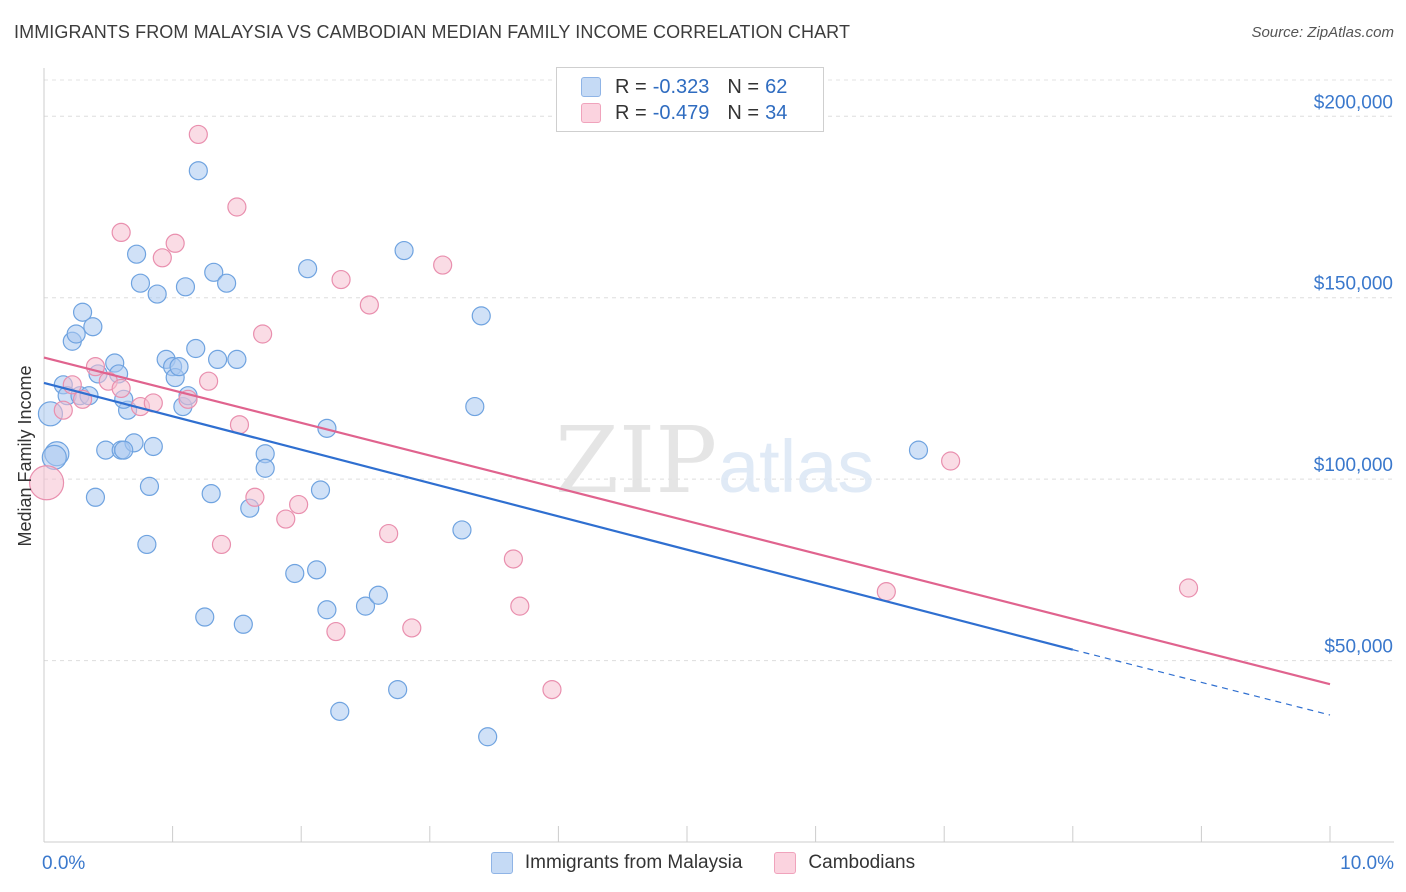  I want to click on legend-row-malaysia: R = -0.323 N = 62, so click(693, 87).